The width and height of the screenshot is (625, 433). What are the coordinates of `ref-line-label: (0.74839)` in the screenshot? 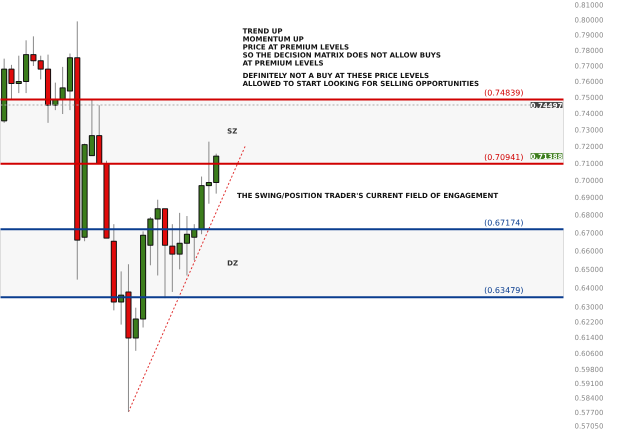 It's located at (504, 93).